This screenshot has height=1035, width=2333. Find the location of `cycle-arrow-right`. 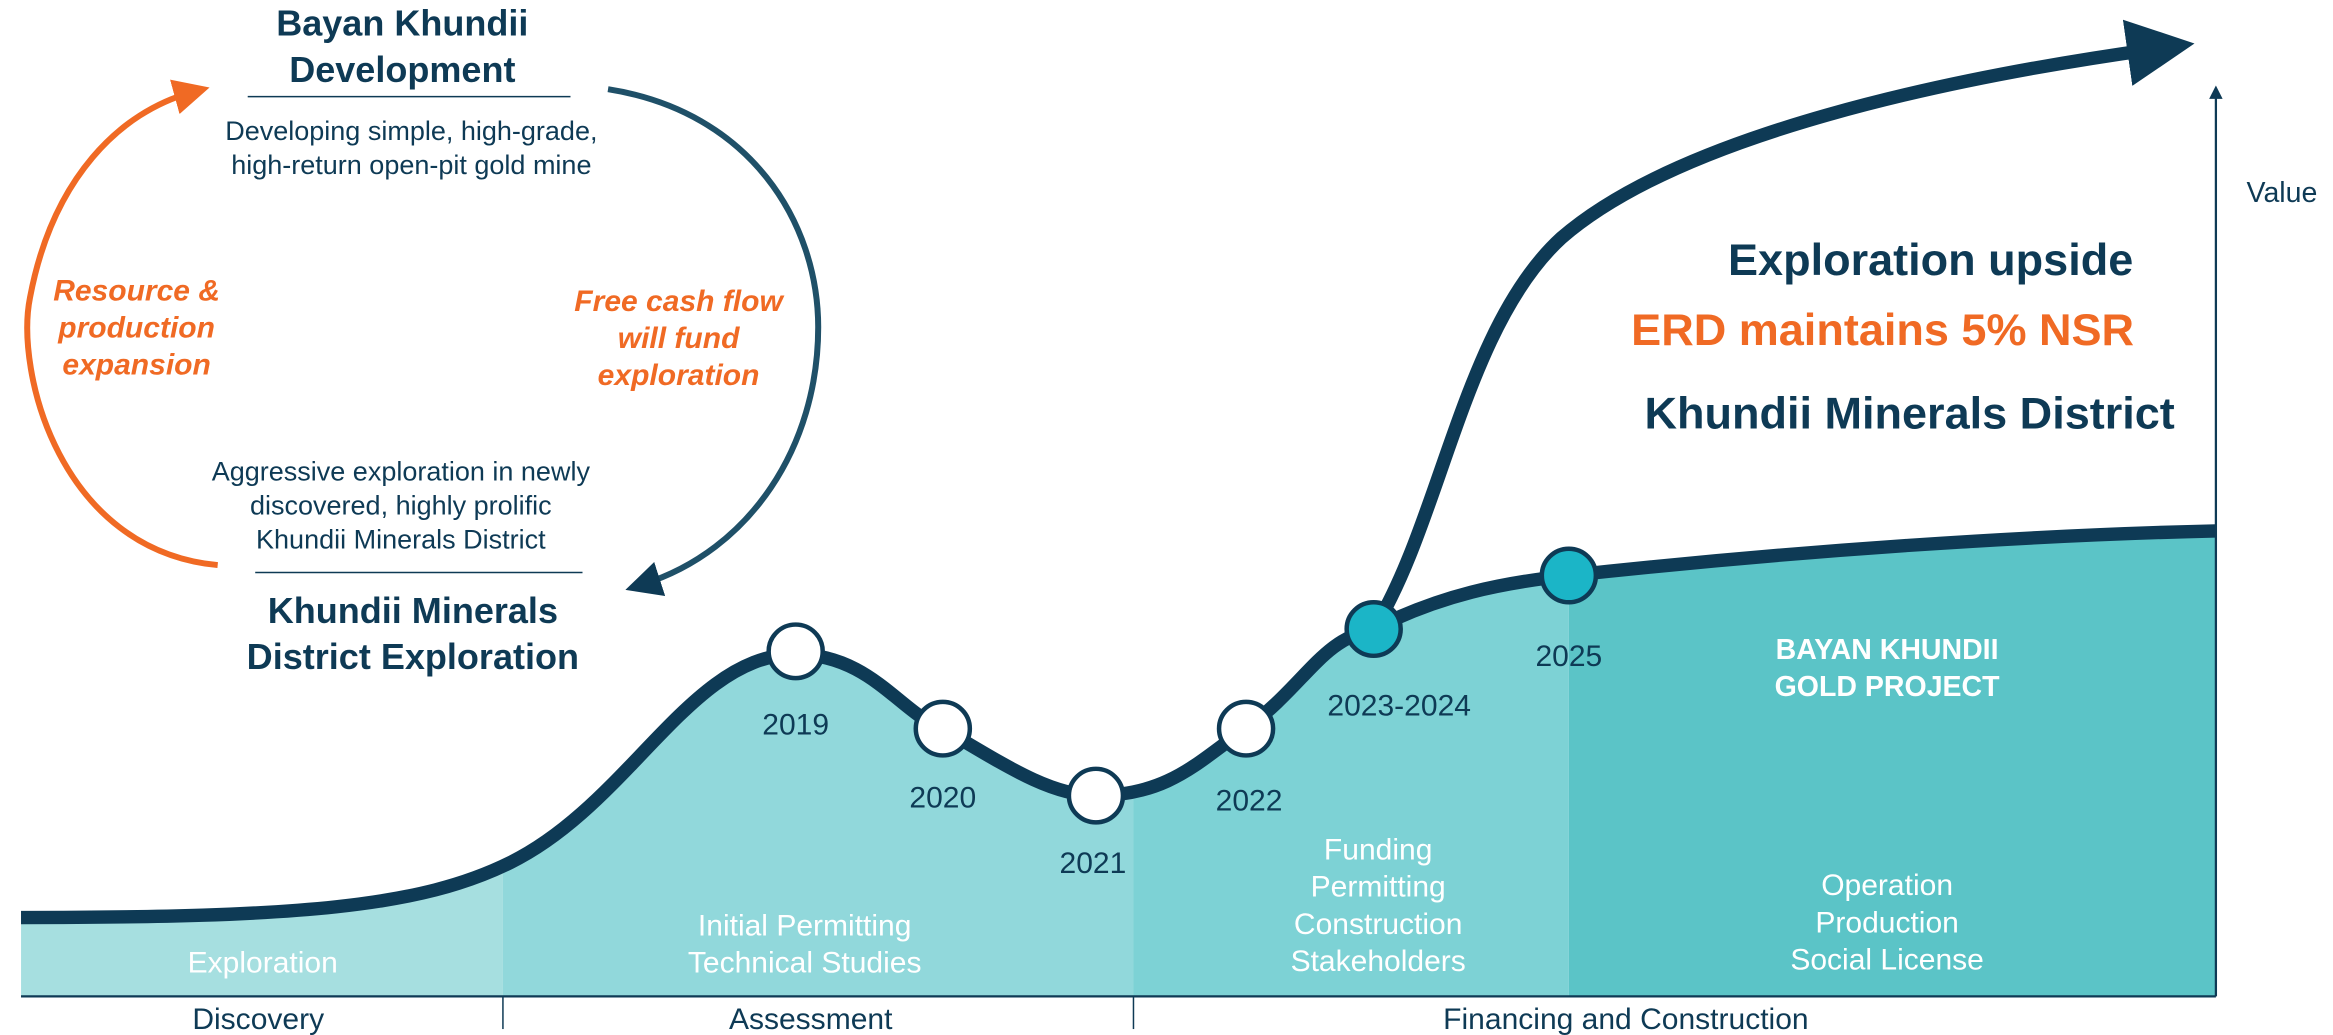

cycle-arrow-right is located at coordinates (714, 341).